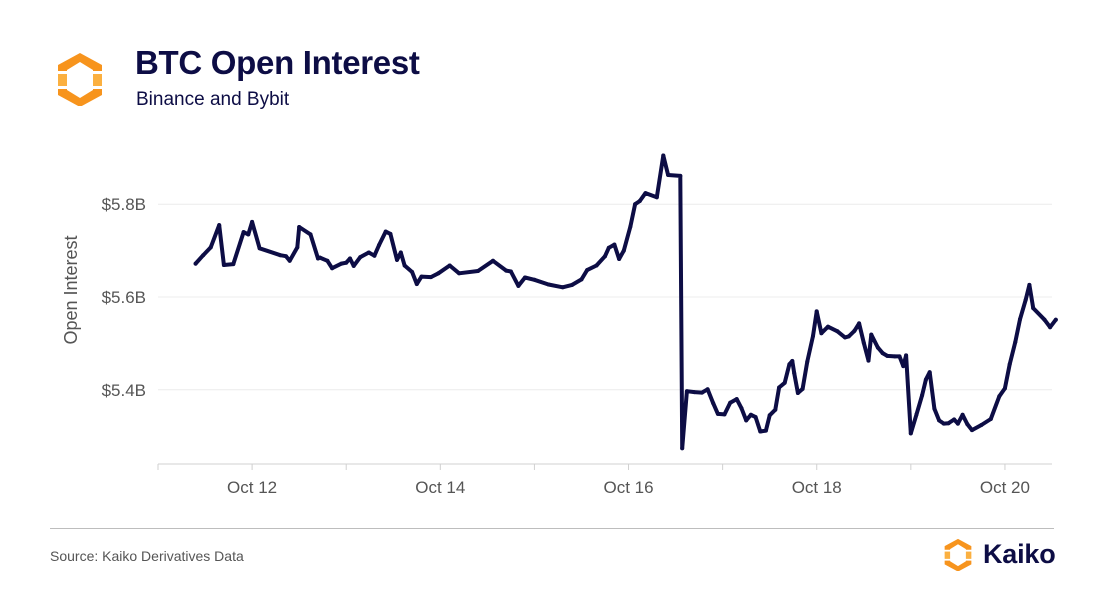 The height and width of the screenshot is (600, 1100). I want to click on logo-top-shape, so click(80, 62).